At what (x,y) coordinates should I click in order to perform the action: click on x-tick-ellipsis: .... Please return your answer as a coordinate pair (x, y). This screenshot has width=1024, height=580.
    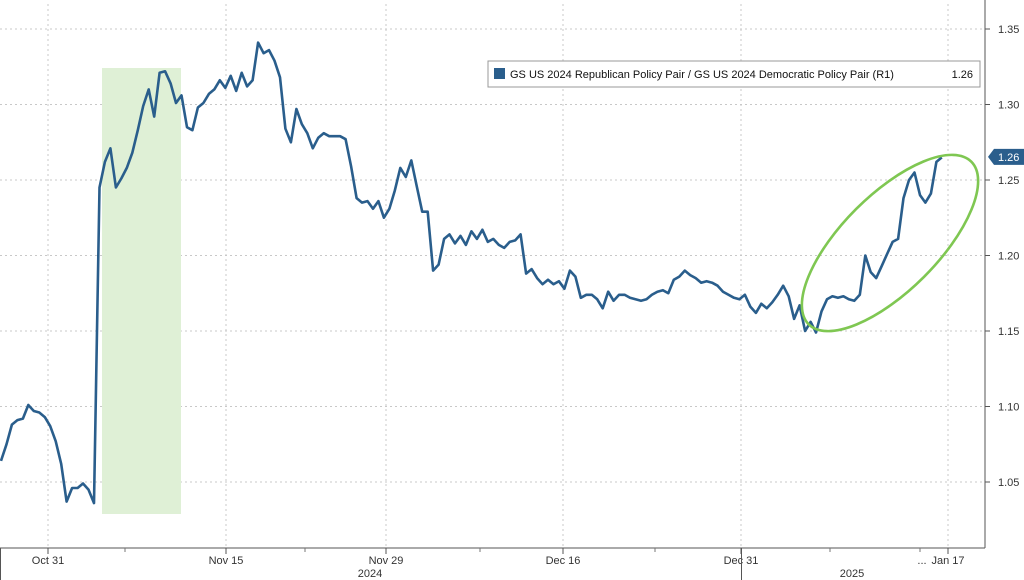
    Looking at the image, I should click on (921, 561).